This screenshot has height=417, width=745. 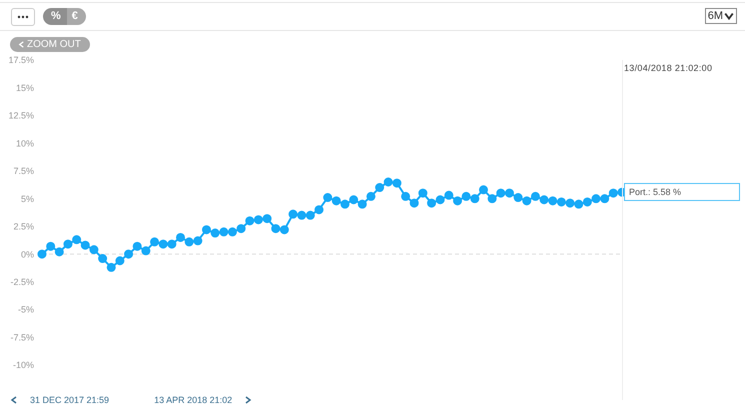 I want to click on text: 13/04/2018 21:02:00, so click(x=668, y=68).